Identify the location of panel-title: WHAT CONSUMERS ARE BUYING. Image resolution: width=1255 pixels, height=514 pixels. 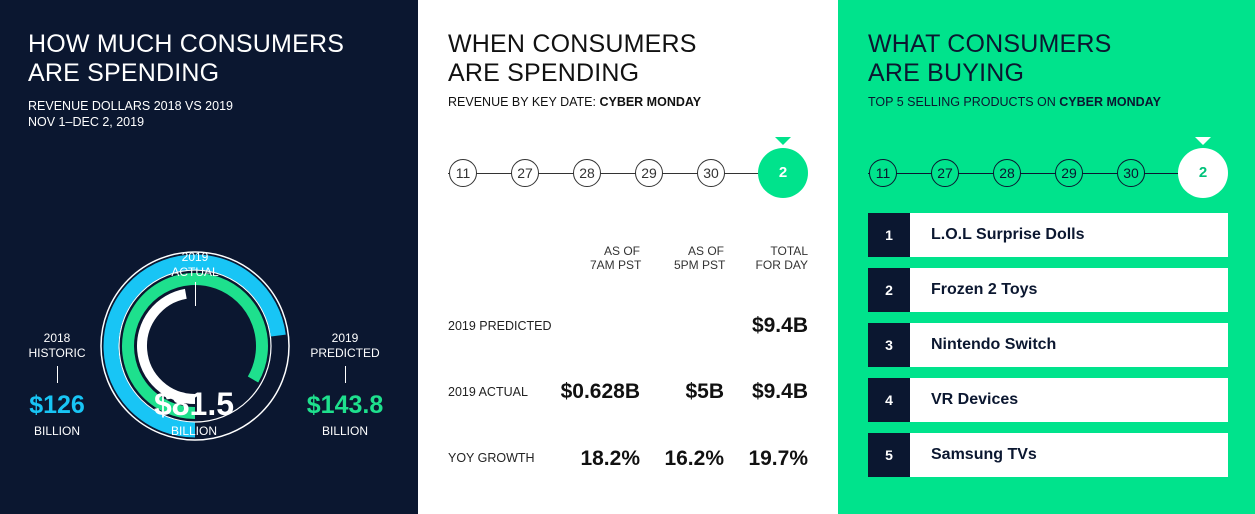
(990, 59).